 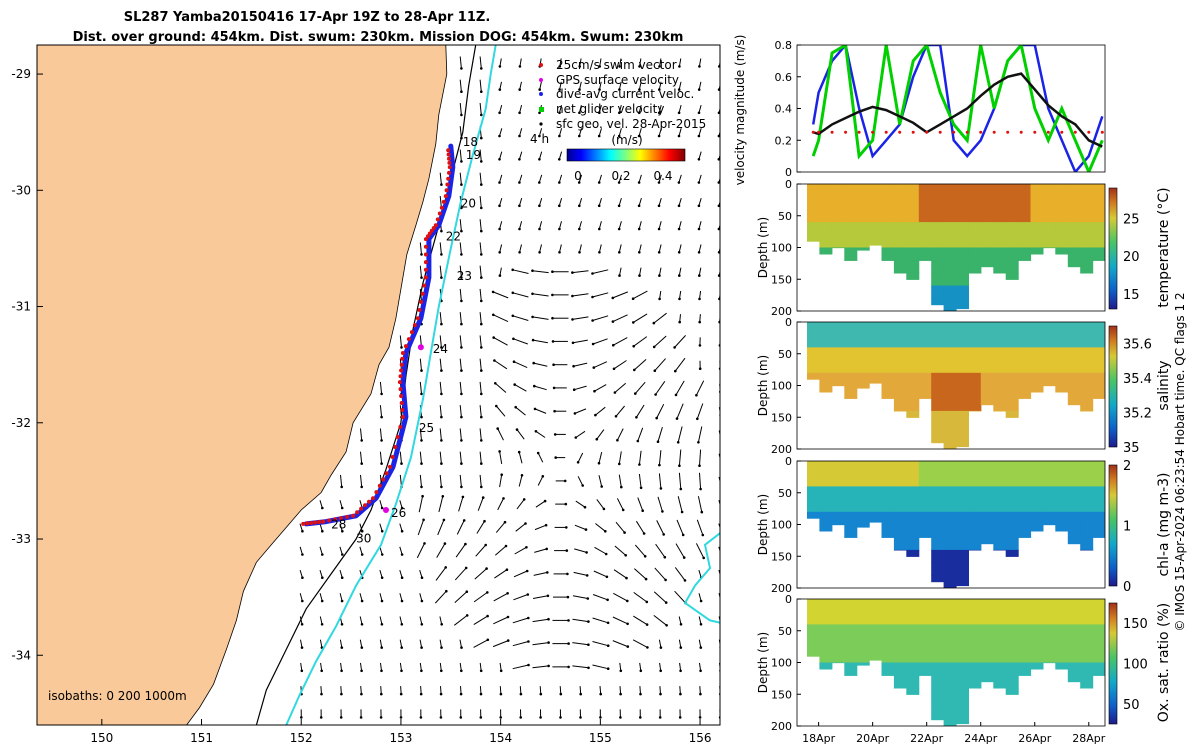 What do you see at coordinates (788, 172) in the screenshot?
I see `velocity-y-tick-label: 0` at bounding box center [788, 172].